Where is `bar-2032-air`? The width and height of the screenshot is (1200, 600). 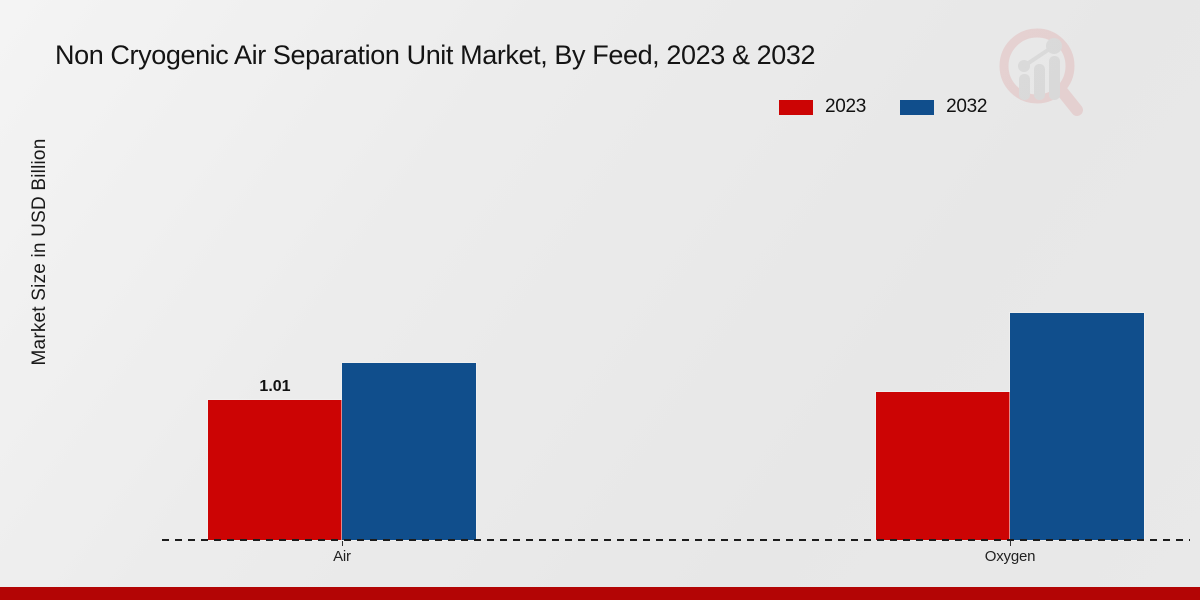
bar-2032-air is located at coordinates (409, 451).